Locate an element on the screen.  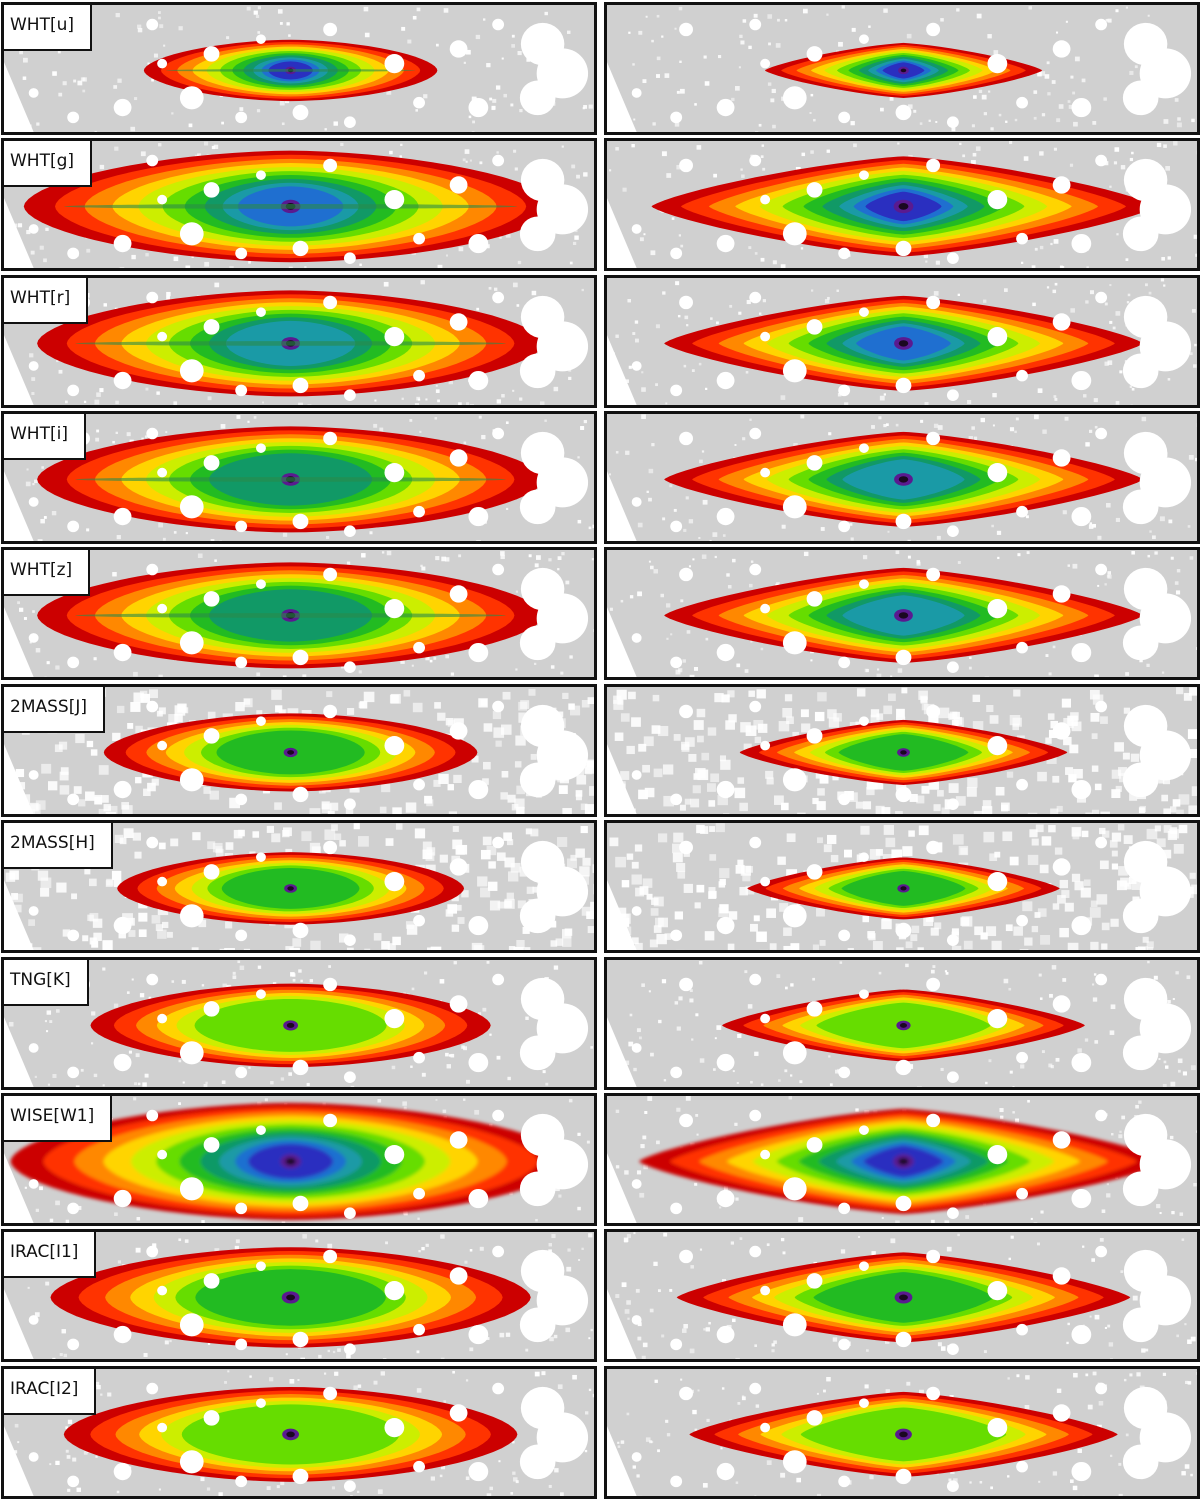
observed-image-panel: 2MASS[J] is located at coordinates (299, 750).